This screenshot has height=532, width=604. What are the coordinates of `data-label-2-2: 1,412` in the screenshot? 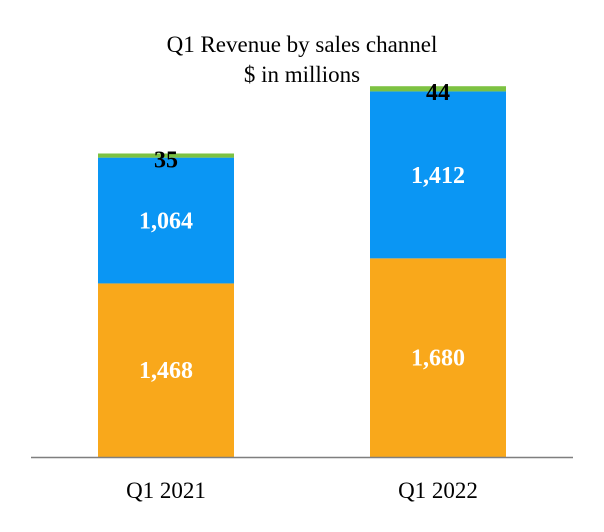 It's located at (438, 176).